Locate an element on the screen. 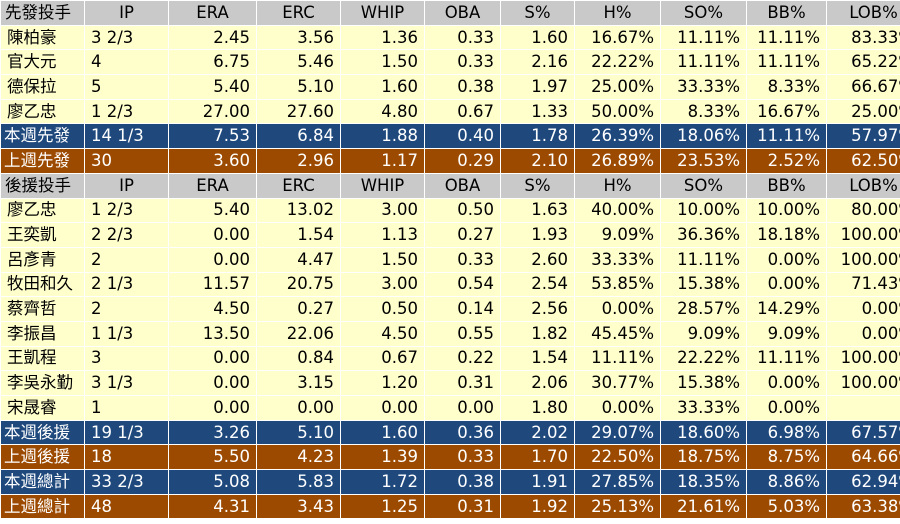 The height and width of the screenshot is (524, 900). stat-cell: 8.33% is located at coordinates (703, 111).